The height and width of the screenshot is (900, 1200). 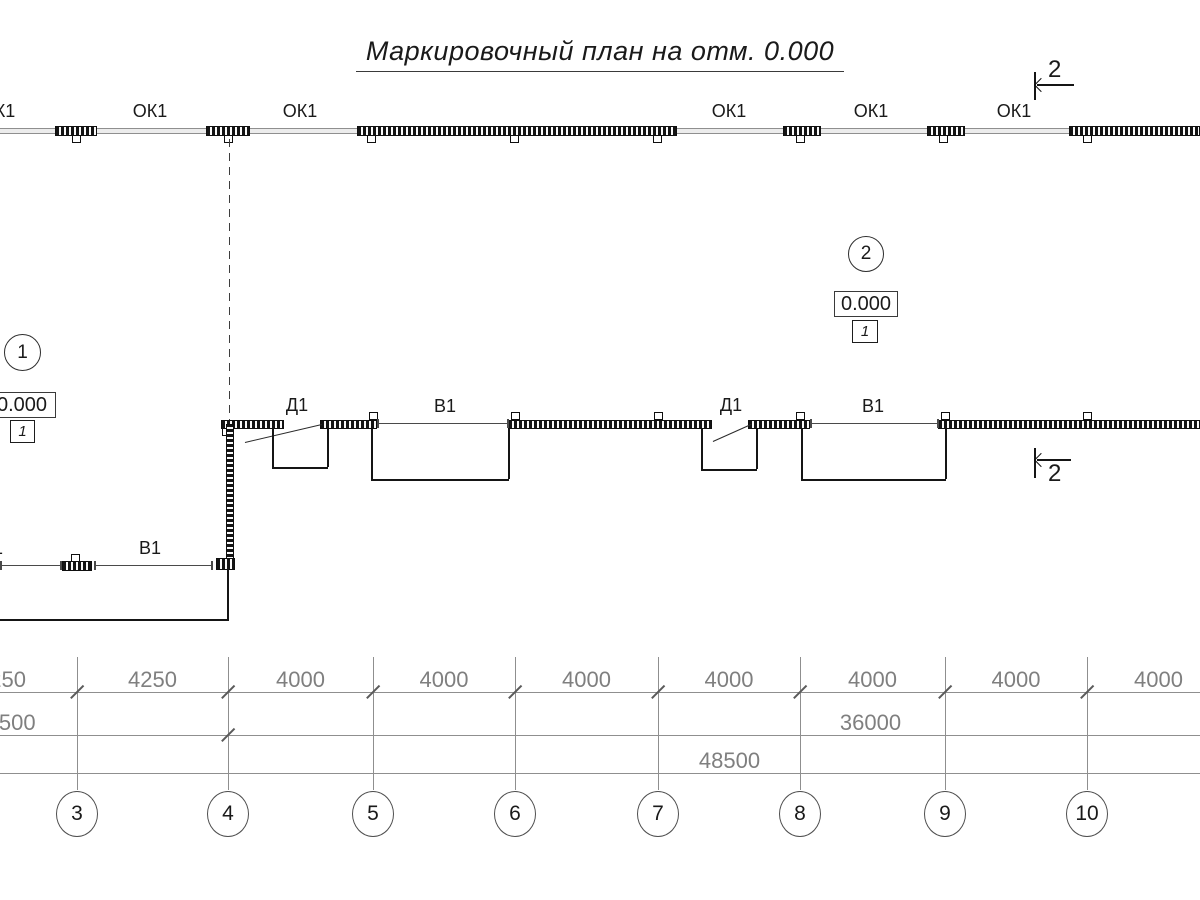 I want to click on dashed-reference-line, so click(x=230, y=280).